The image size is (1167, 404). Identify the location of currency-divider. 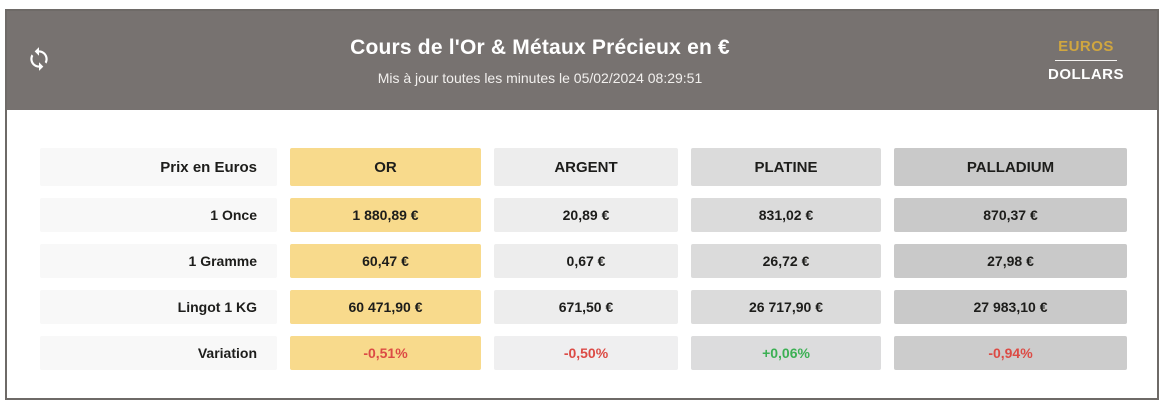
(1086, 60).